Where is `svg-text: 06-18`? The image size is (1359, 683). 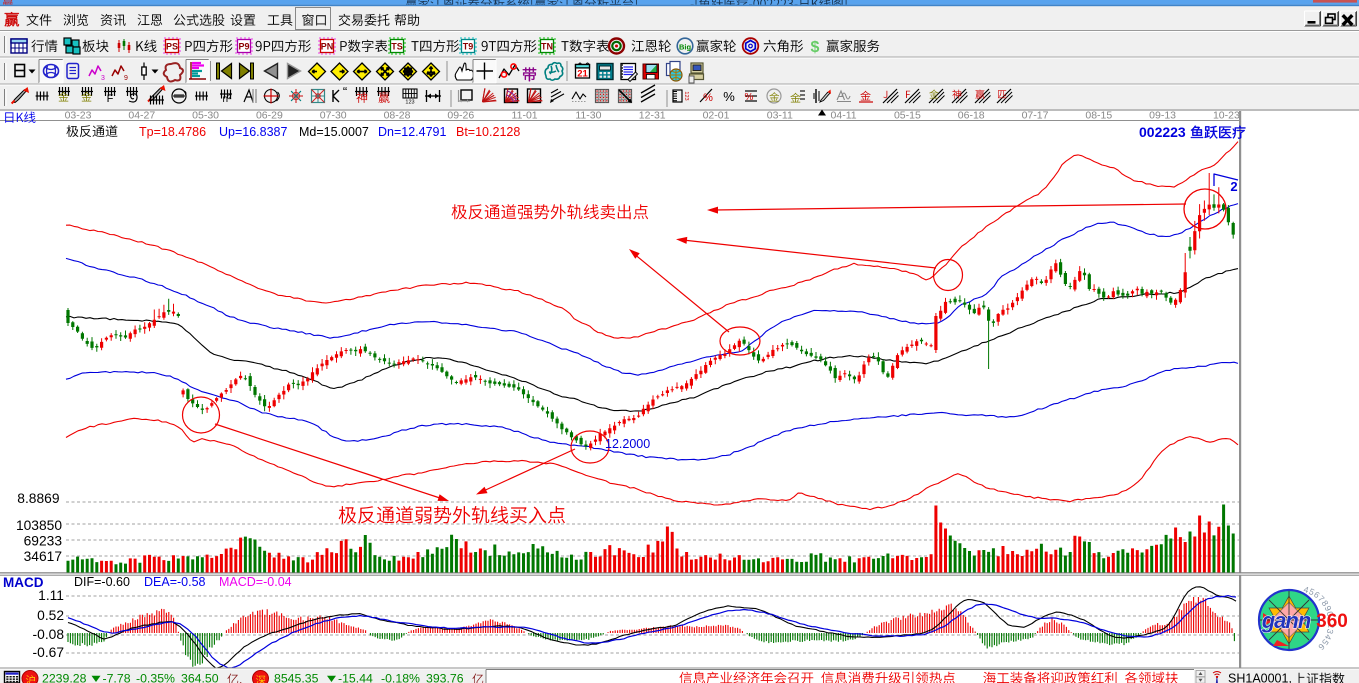 svg-text: 06-18 is located at coordinates (971, 116).